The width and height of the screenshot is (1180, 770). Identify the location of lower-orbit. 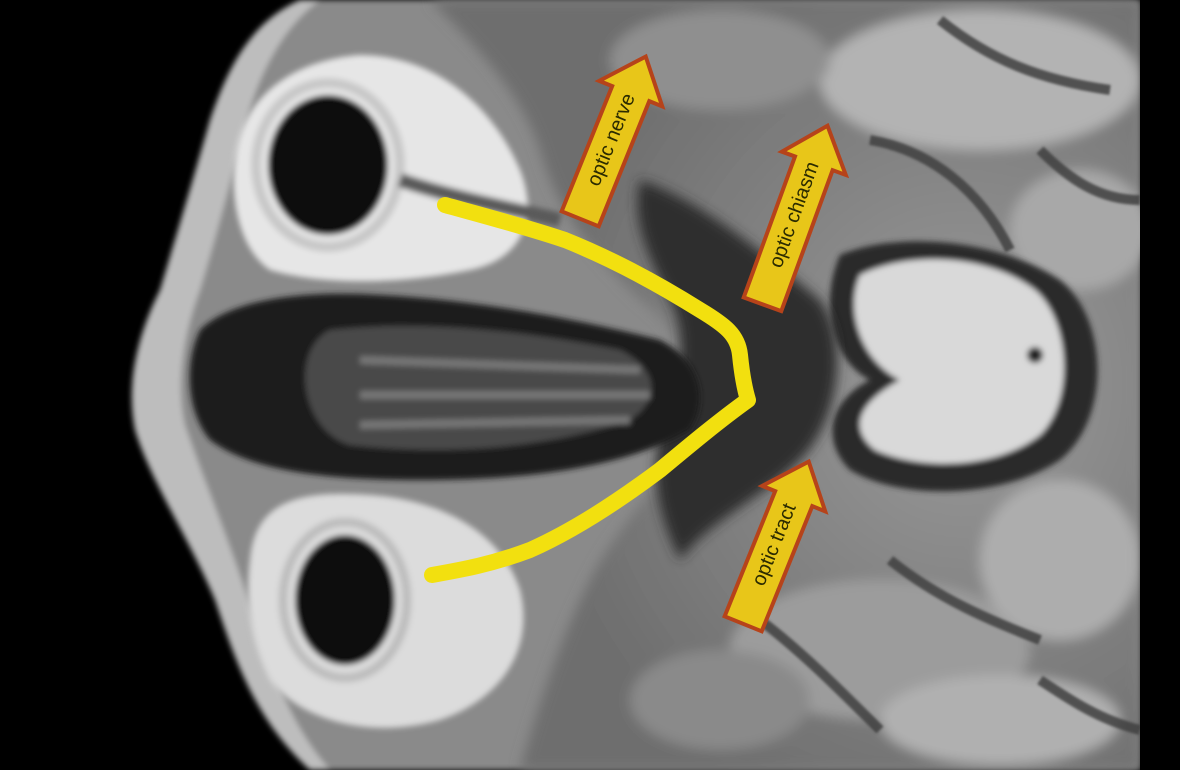
(386, 610).